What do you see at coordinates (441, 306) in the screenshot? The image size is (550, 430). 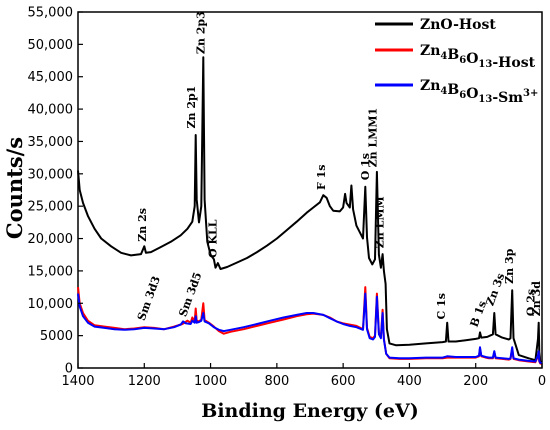 I see `peak-label: C 1s` at bounding box center [441, 306].